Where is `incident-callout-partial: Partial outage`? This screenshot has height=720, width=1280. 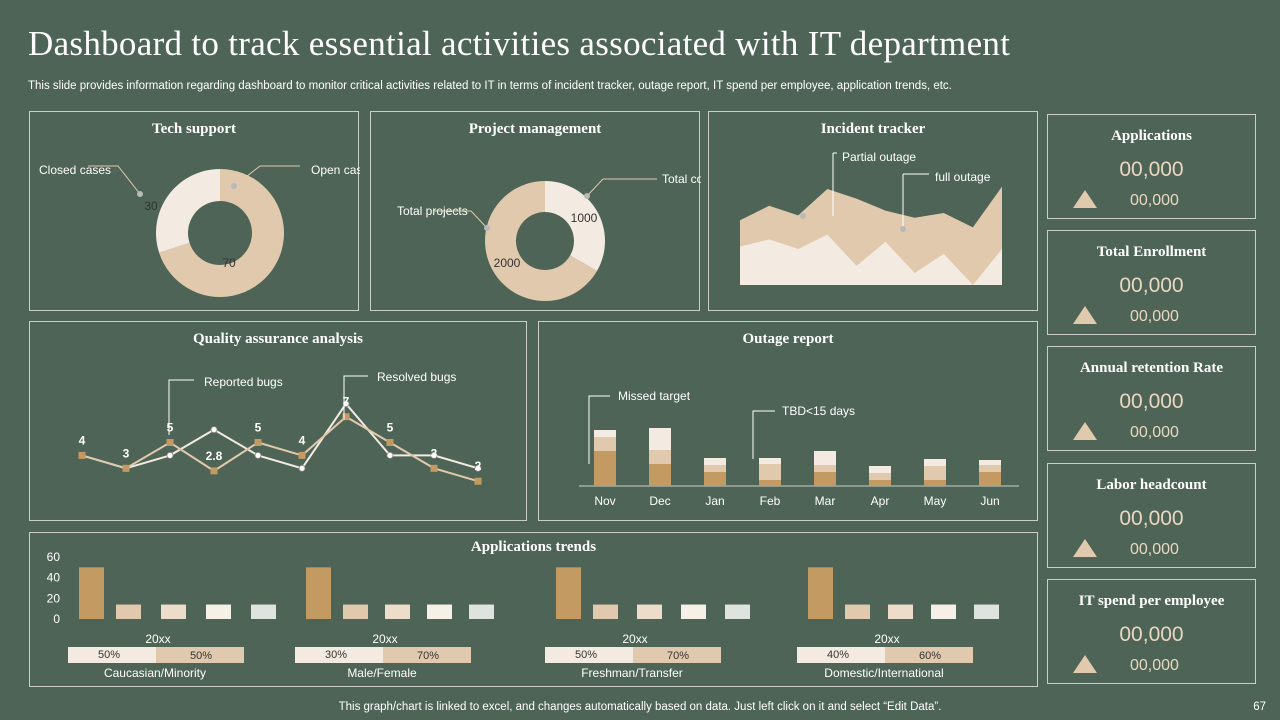
incident-callout-partial: Partial outage is located at coordinates (879, 157).